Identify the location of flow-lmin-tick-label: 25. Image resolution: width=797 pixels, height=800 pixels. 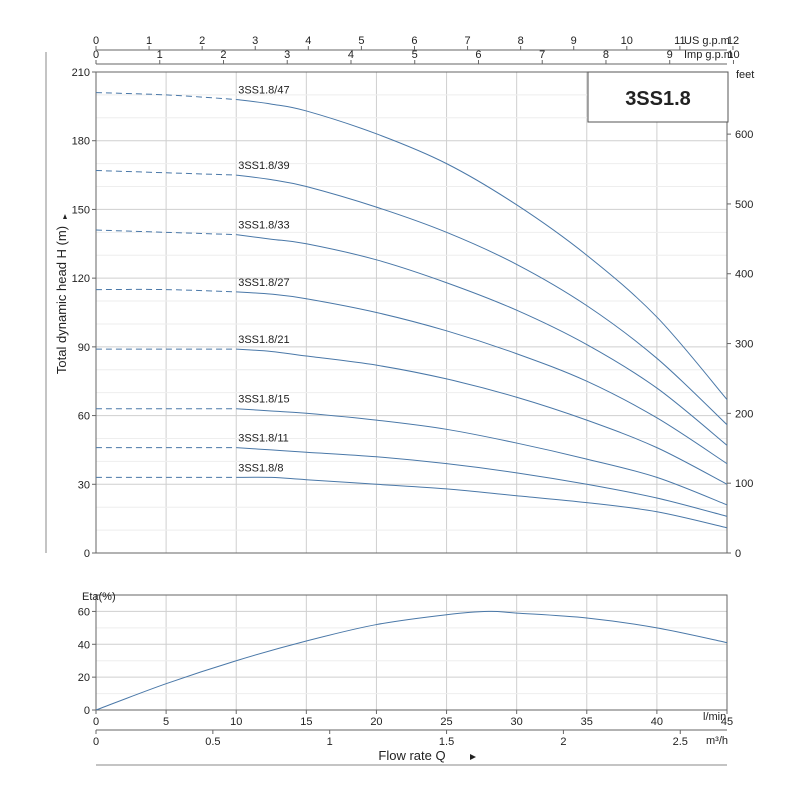
(446, 722).